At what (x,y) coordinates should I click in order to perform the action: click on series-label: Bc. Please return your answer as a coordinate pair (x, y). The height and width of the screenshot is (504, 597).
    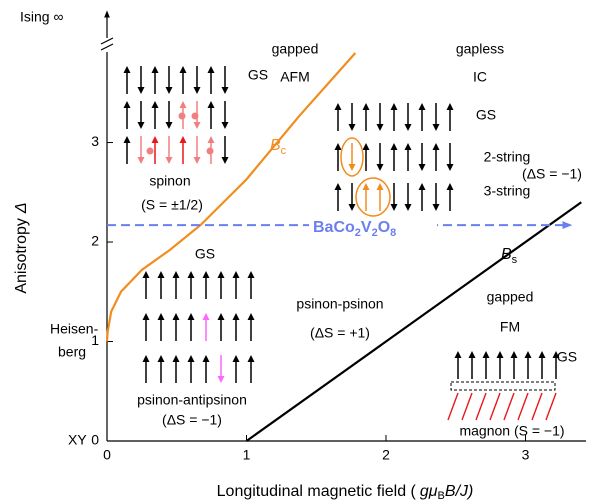
    Looking at the image, I should click on (278, 147).